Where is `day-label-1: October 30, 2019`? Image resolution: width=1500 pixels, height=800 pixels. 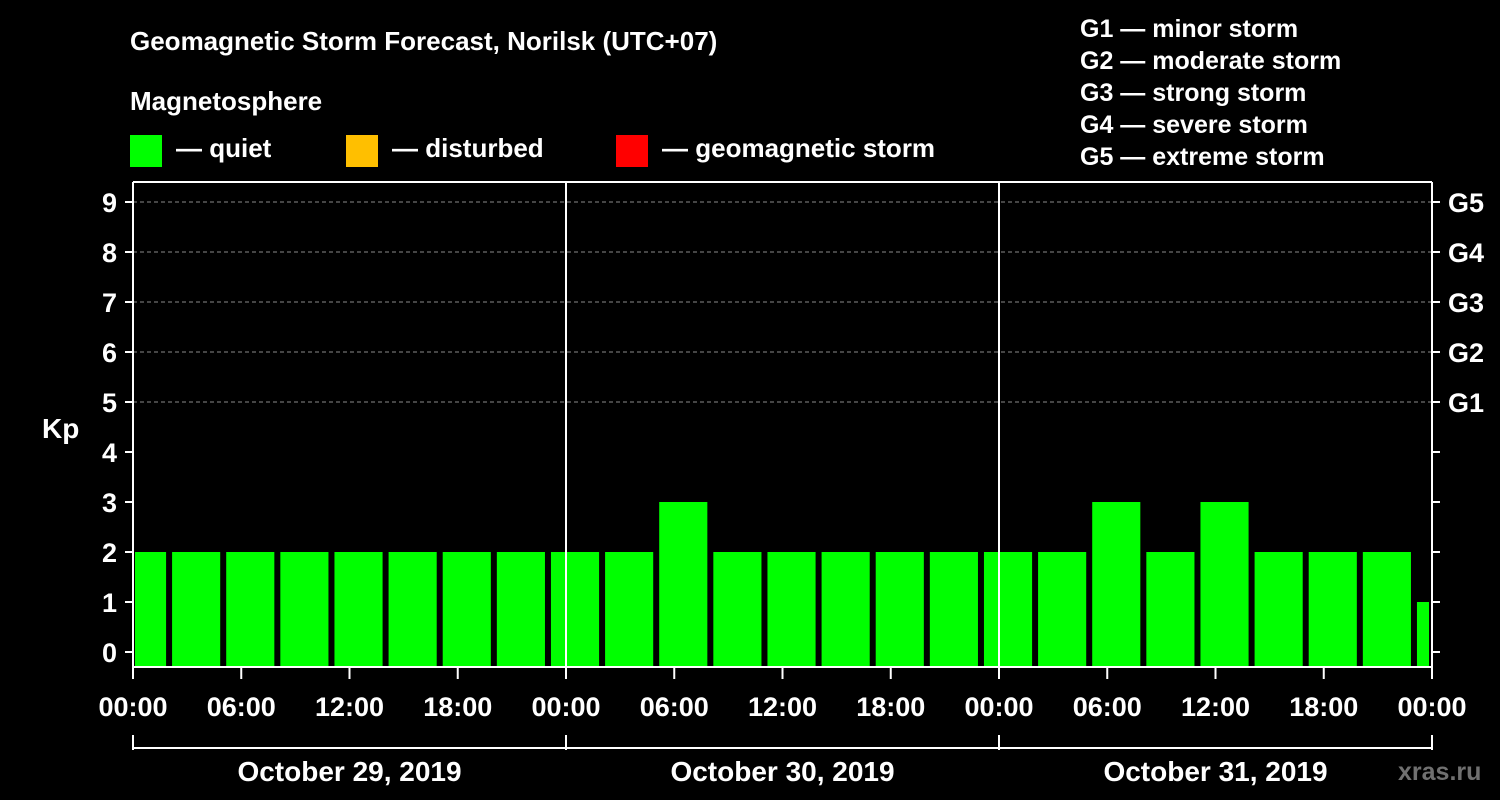
day-label-1: October 30, 2019 is located at coordinates (782, 771).